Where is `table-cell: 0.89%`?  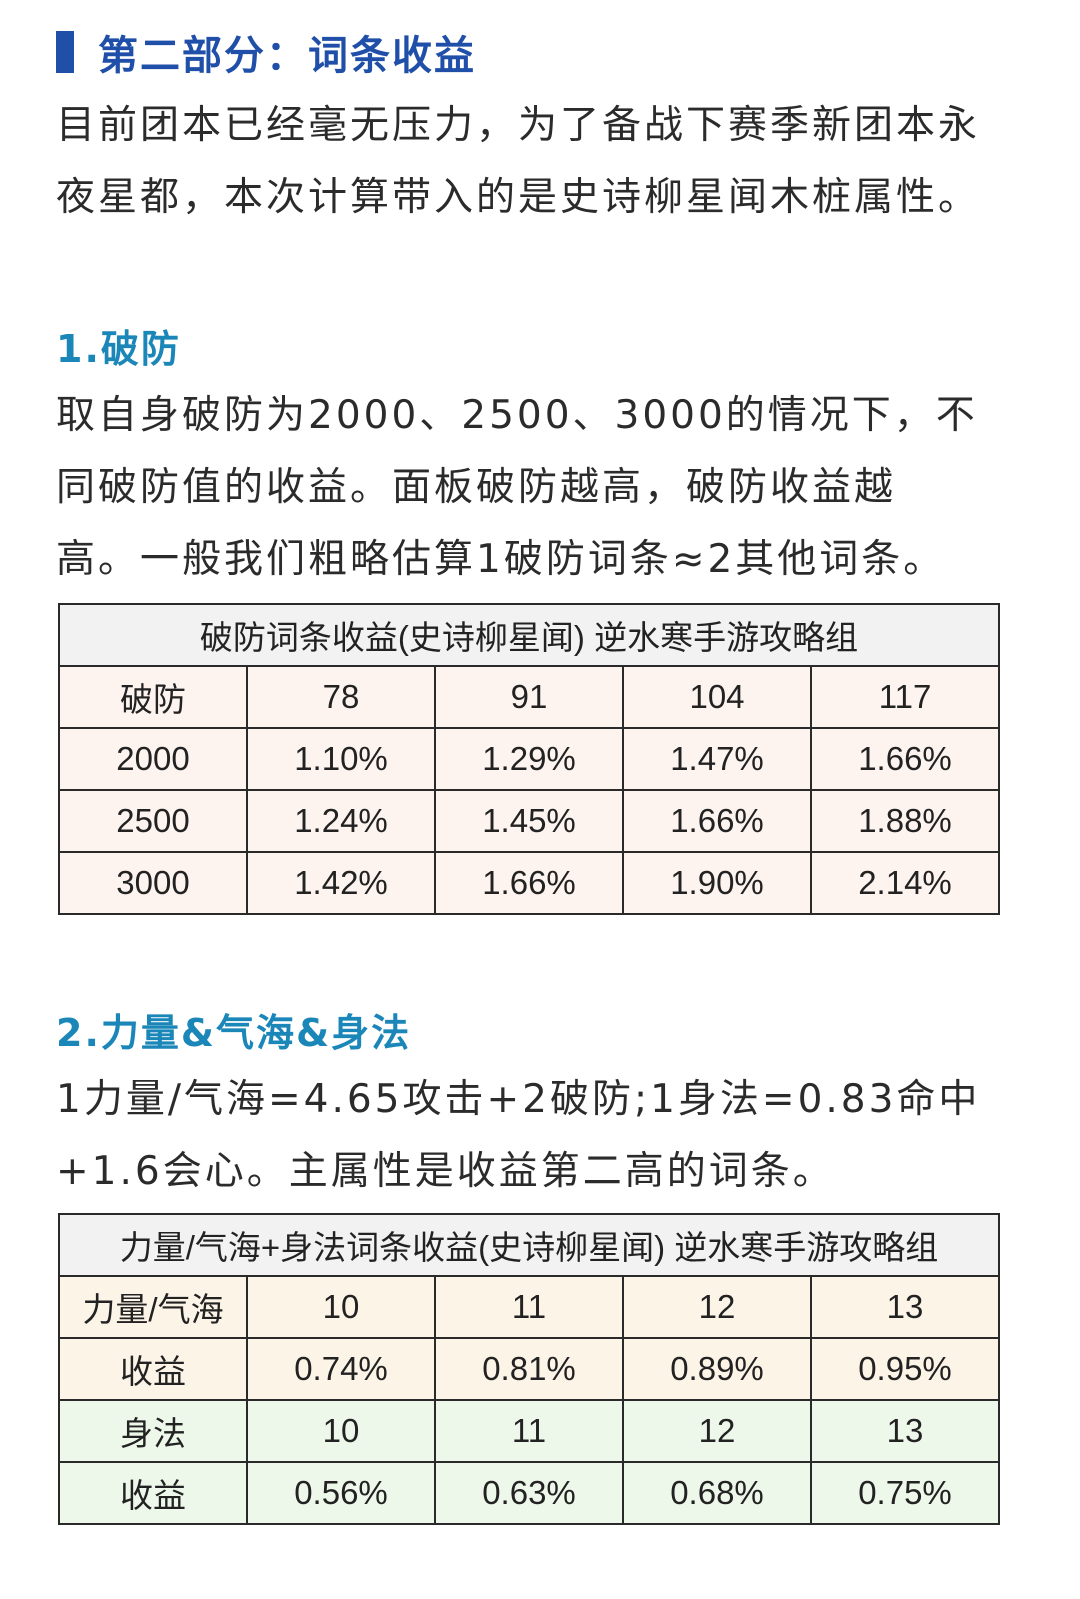
table-cell: 0.89% is located at coordinates (717, 1369).